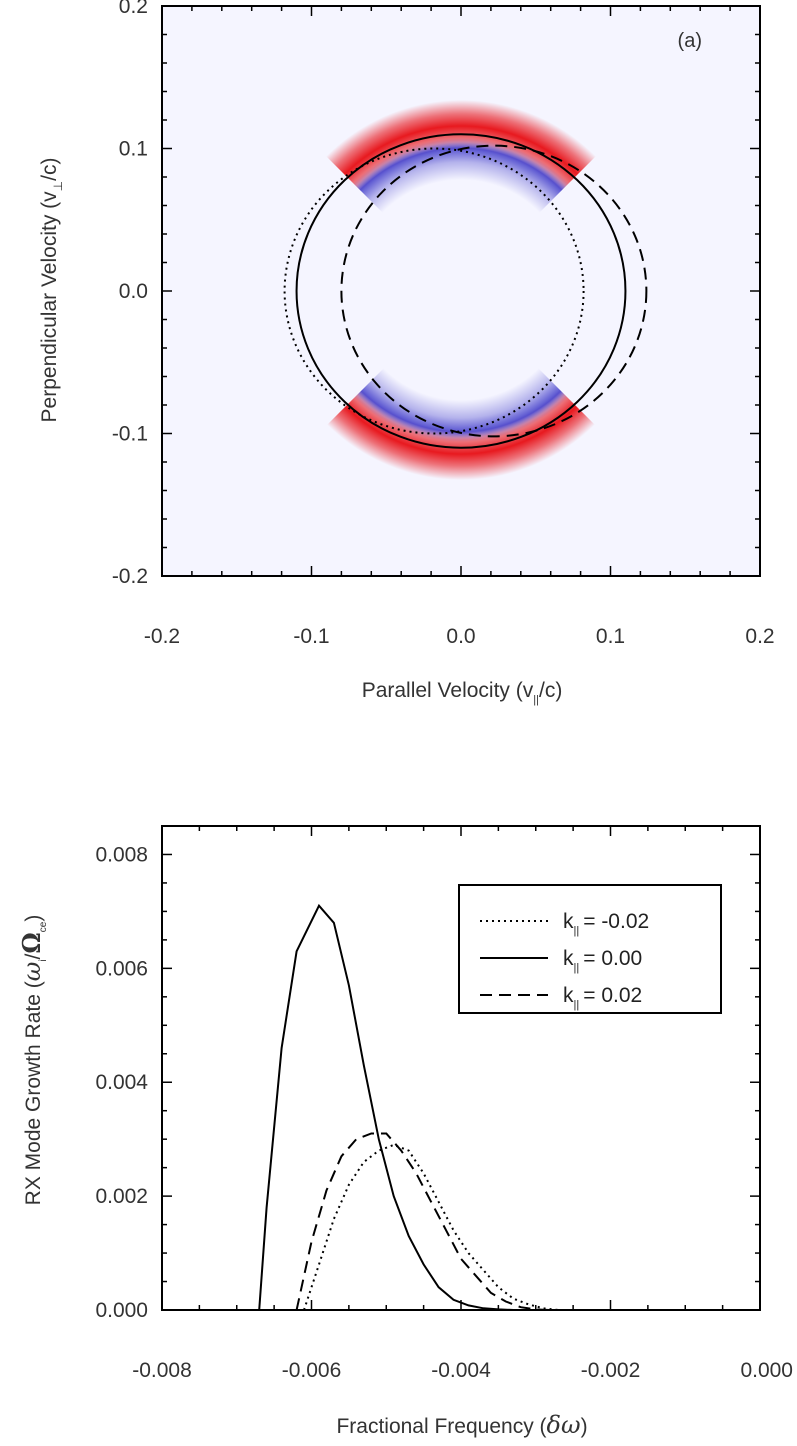 The height and width of the screenshot is (1446, 797). I want to click on y-tick-label: 0.000, so click(121, 1310).